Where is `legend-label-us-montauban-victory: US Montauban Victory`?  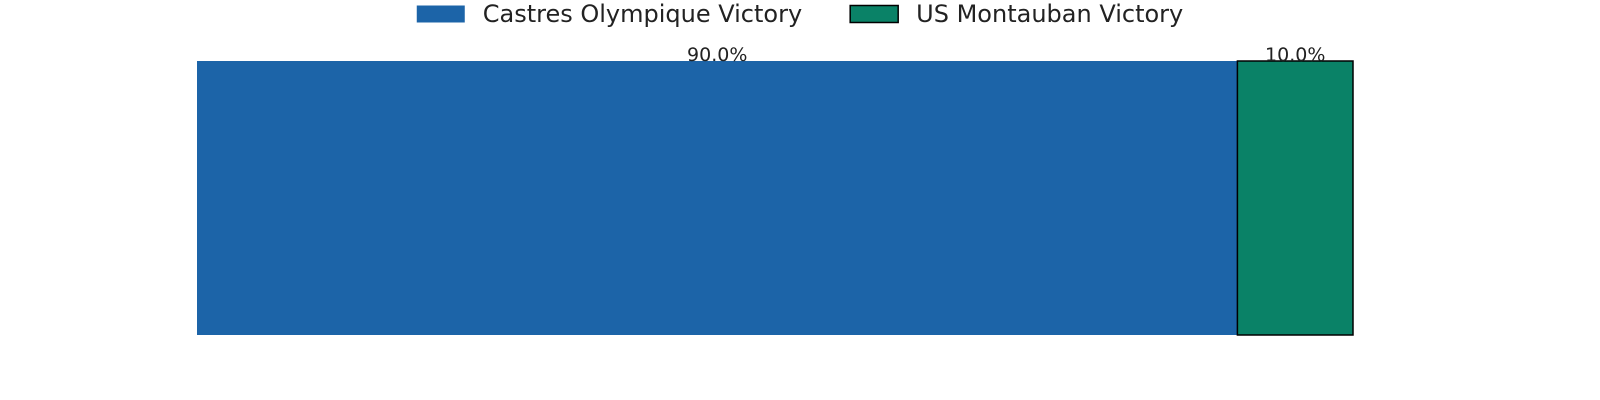
legend-label-us-montauban-victory: US Montauban Victory is located at coordinates (1049, 14).